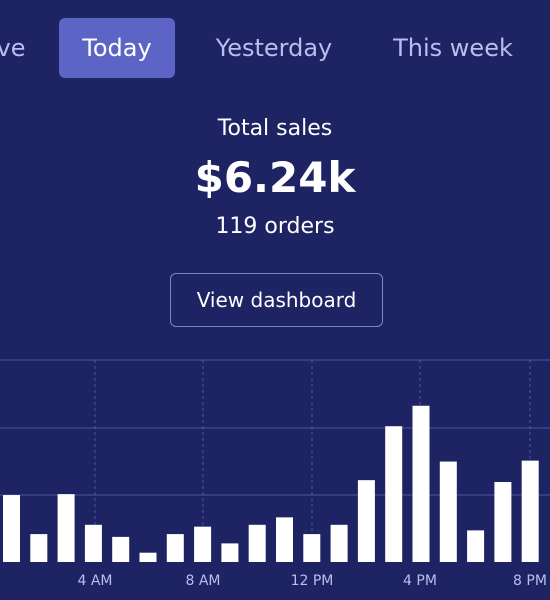  Describe the element at coordinates (453, 48) in the screenshot. I see `tab-this-week: This week` at that location.